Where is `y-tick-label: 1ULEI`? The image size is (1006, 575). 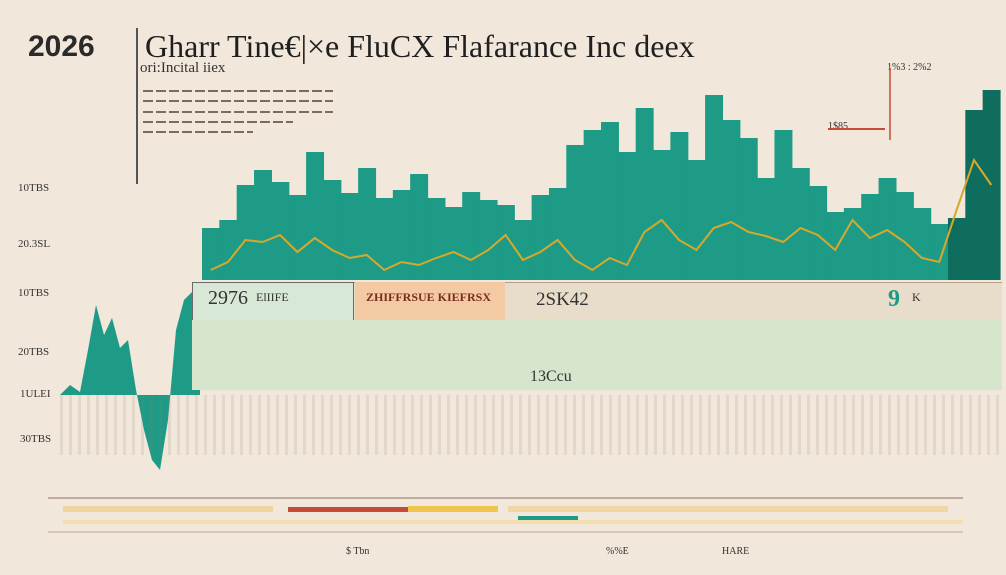 y-tick-label: 1ULEI is located at coordinates (35, 394).